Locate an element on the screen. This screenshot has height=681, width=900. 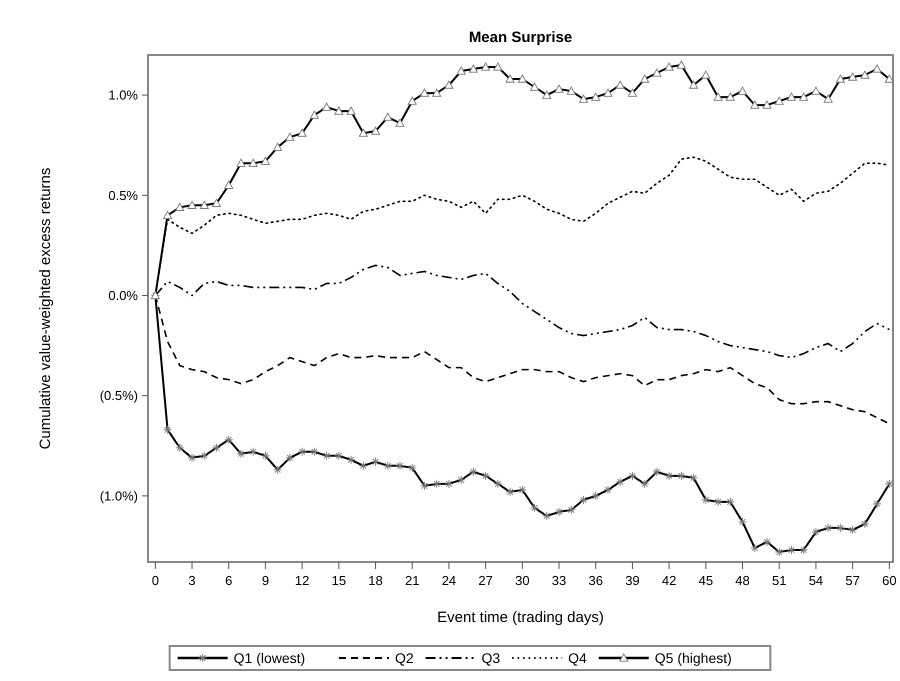
x-tick-label: 12 is located at coordinates (302, 580).